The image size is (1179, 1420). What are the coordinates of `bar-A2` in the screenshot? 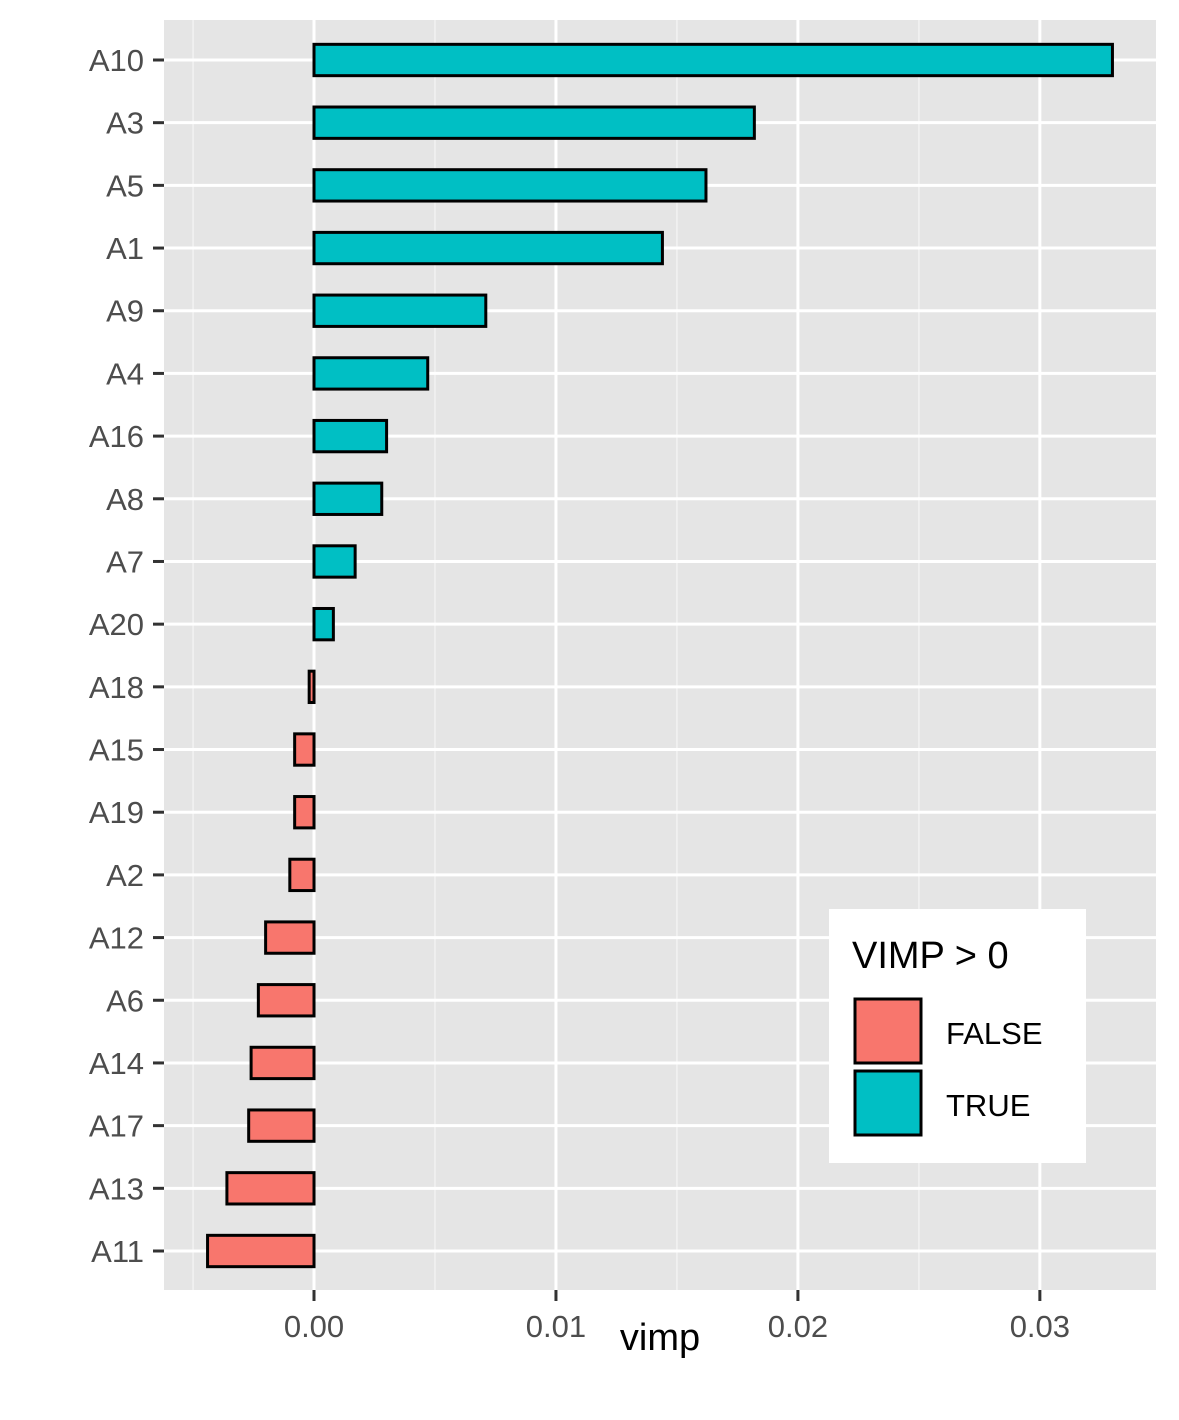 It's located at (302, 875).